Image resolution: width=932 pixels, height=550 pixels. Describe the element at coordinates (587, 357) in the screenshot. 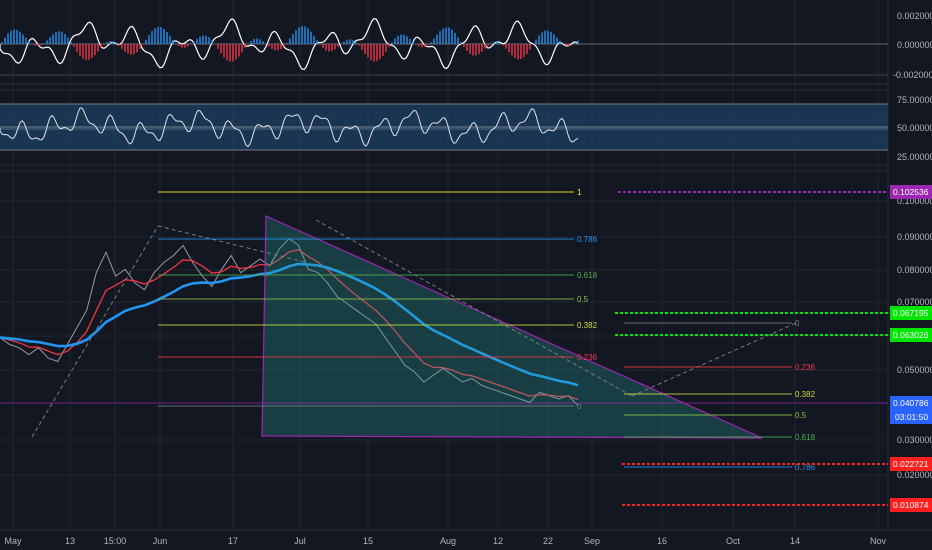

I see `fib-level-label: 0.236` at that location.